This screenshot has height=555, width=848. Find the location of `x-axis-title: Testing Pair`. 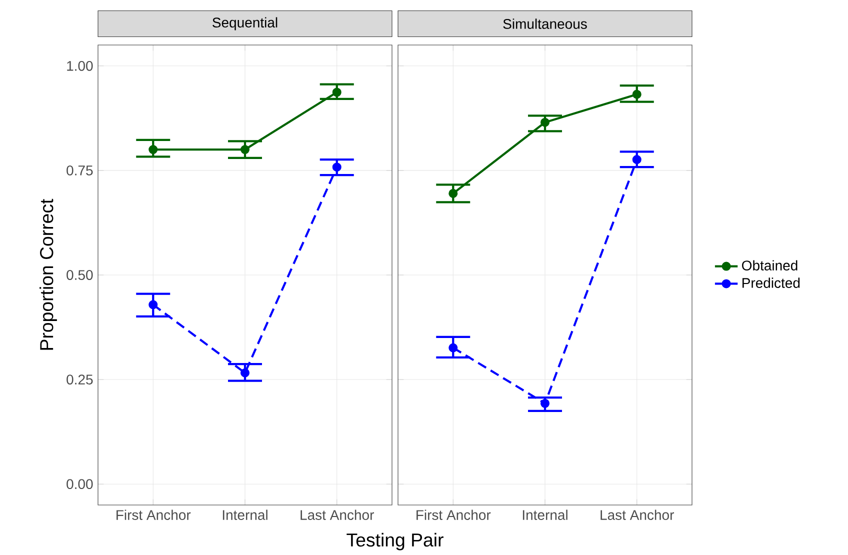

x-axis-title: Testing Pair is located at coordinates (395, 541).